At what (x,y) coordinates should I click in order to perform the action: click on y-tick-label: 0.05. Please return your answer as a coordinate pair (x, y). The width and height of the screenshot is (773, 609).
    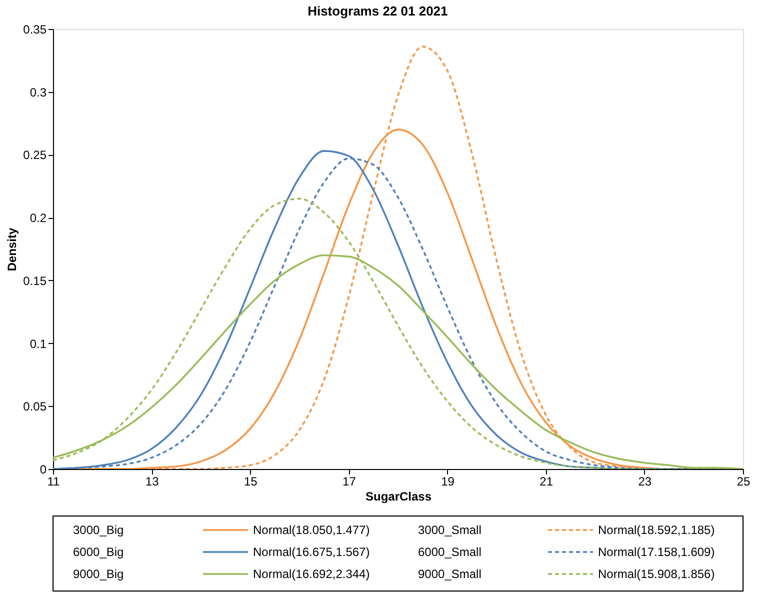
    Looking at the image, I should click on (35, 407).